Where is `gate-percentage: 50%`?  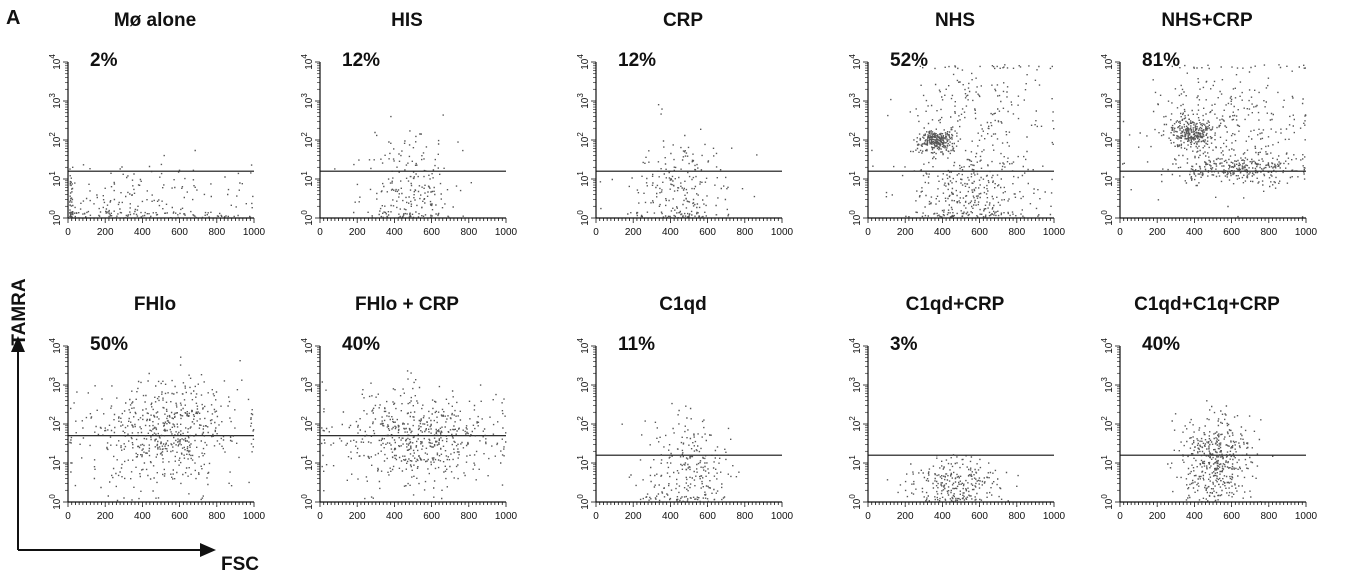 gate-percentage: 50% is located at coordinates (109, 344).